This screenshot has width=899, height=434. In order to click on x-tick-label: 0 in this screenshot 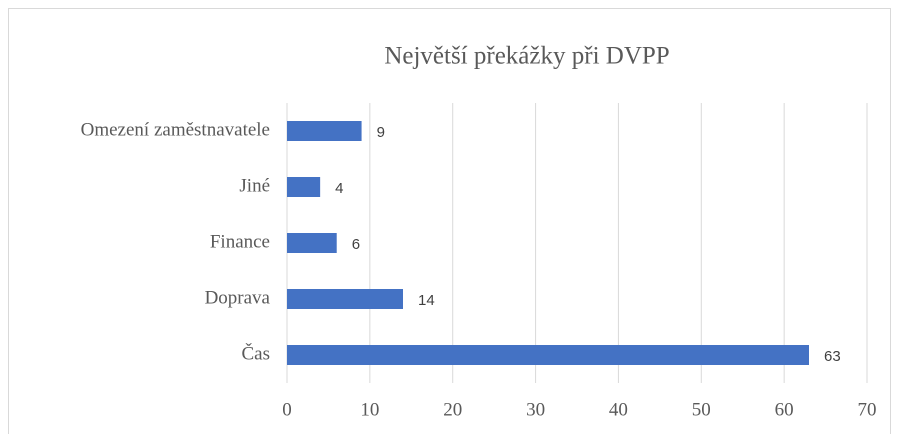, I will do `click(287, 409)`.